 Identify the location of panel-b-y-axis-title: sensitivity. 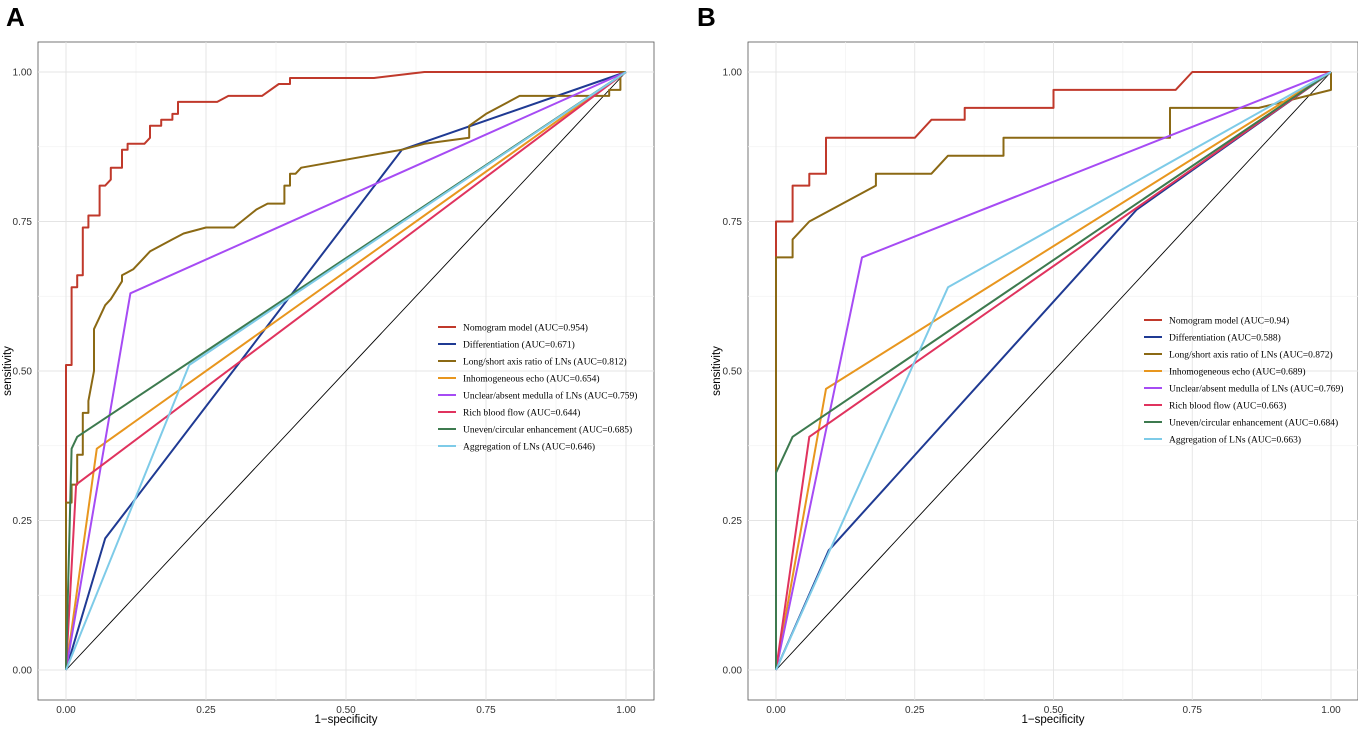
(717, 371).